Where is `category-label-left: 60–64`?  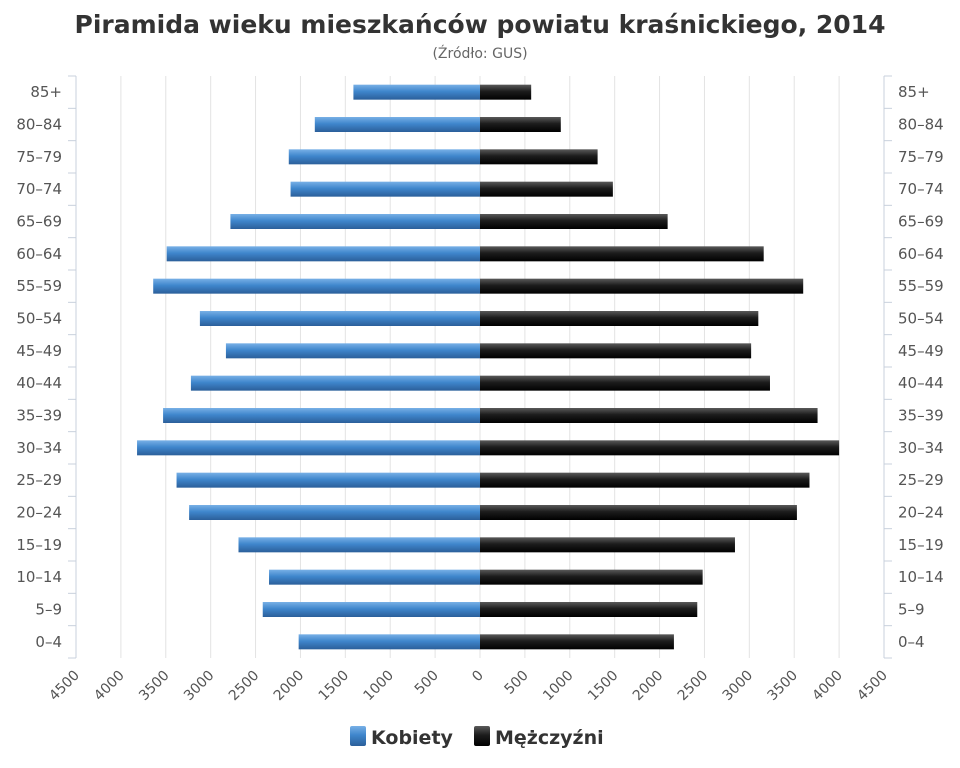
category-label-left: 60–64 is located at coordinates (39, 254).